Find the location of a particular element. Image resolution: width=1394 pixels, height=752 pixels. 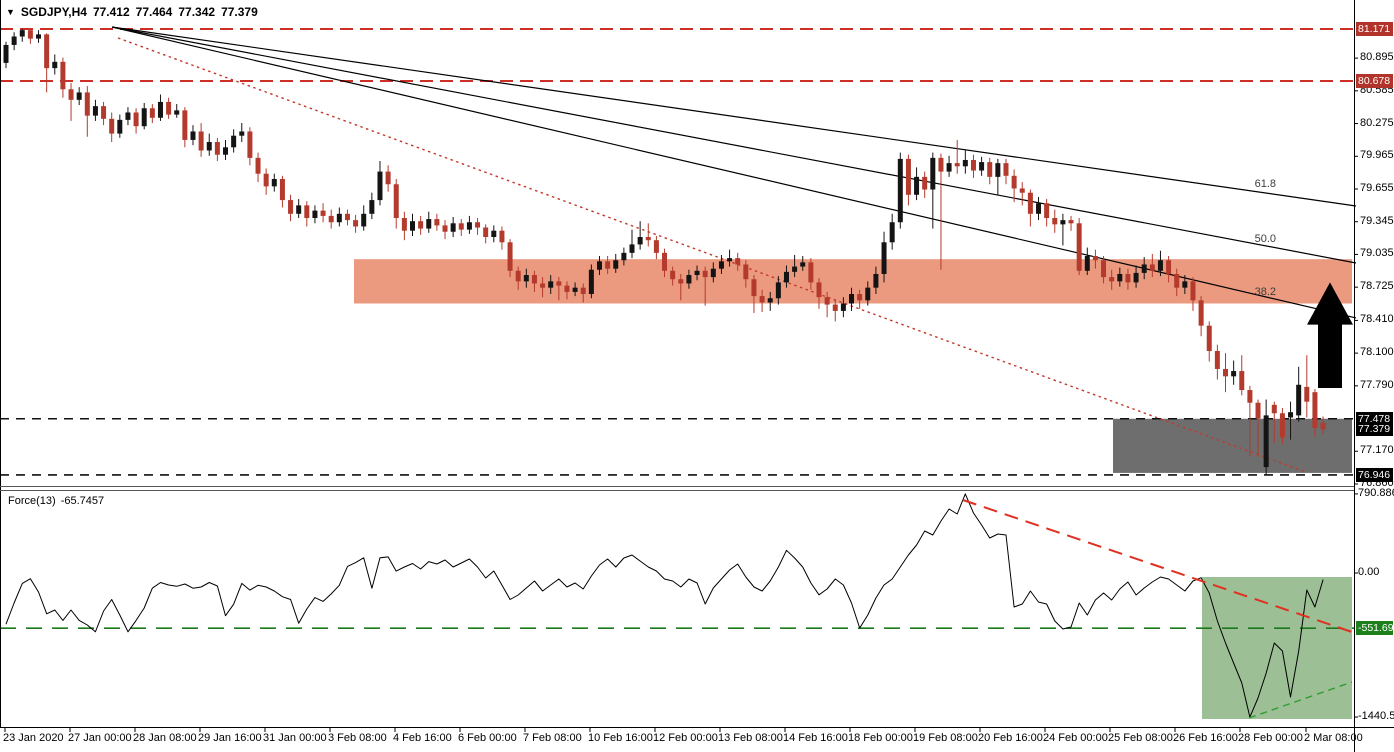

time-axis-label: 26 Feb 16:00 is located at coordinates (1205, 738).